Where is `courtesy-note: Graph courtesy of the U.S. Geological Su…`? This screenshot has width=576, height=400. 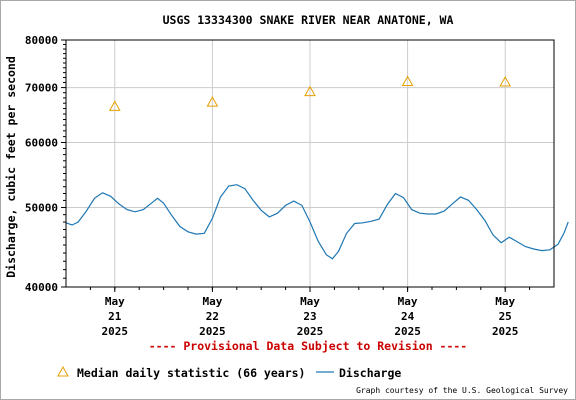
courtesy-note: Graph courtesy of the U.S. Geological Su… is located at coordinates (462, 390).